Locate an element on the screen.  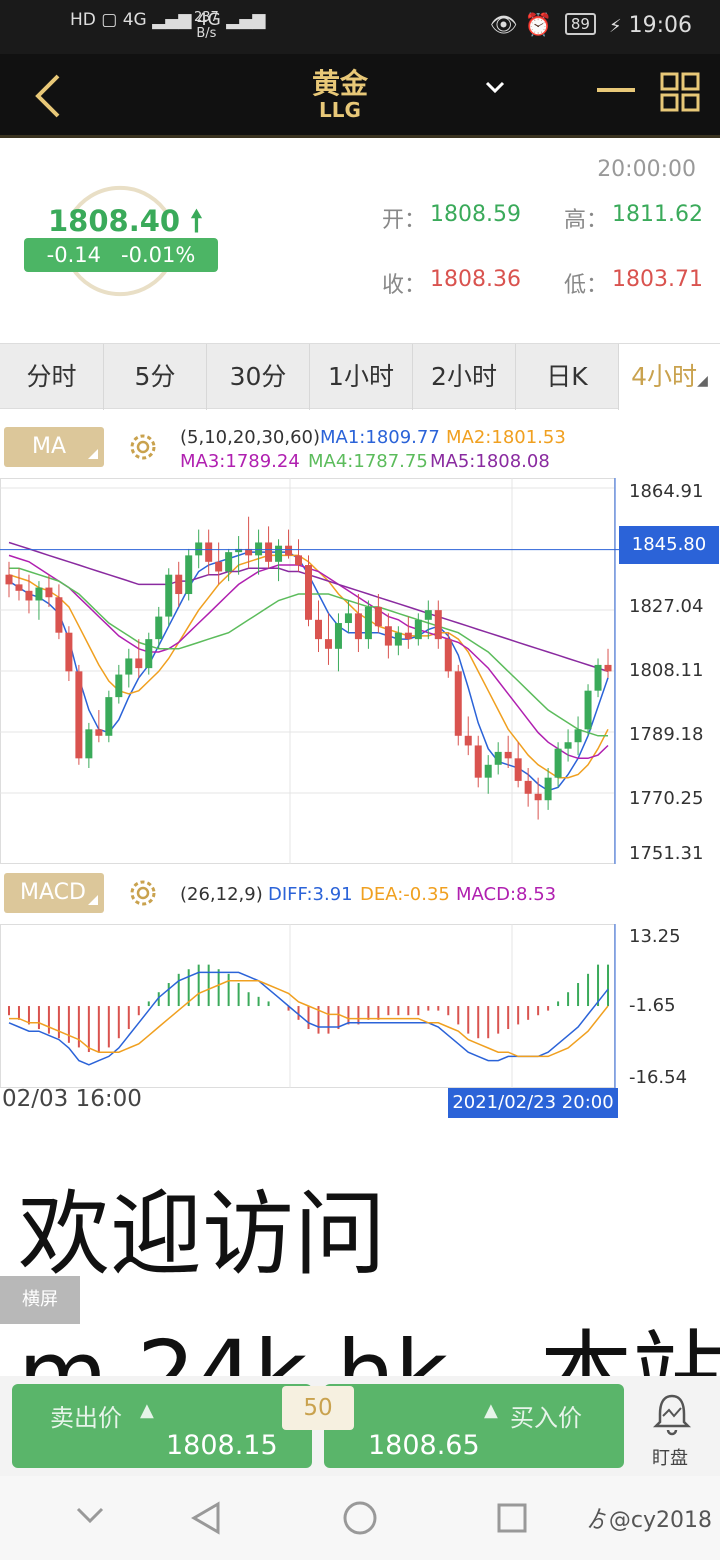
minimize-icon is located at coordinates (616, 90).